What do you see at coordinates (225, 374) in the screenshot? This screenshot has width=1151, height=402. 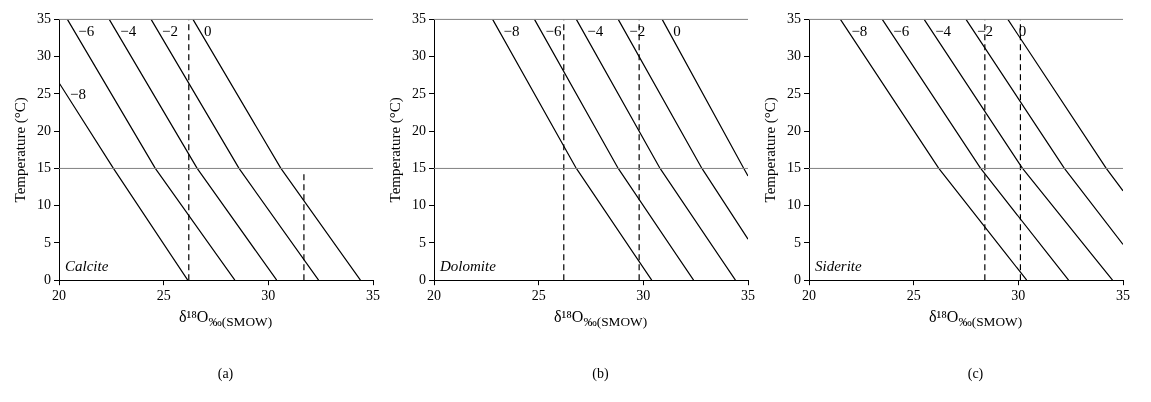 I see `text: (a)` at bounding box center [225, 374].